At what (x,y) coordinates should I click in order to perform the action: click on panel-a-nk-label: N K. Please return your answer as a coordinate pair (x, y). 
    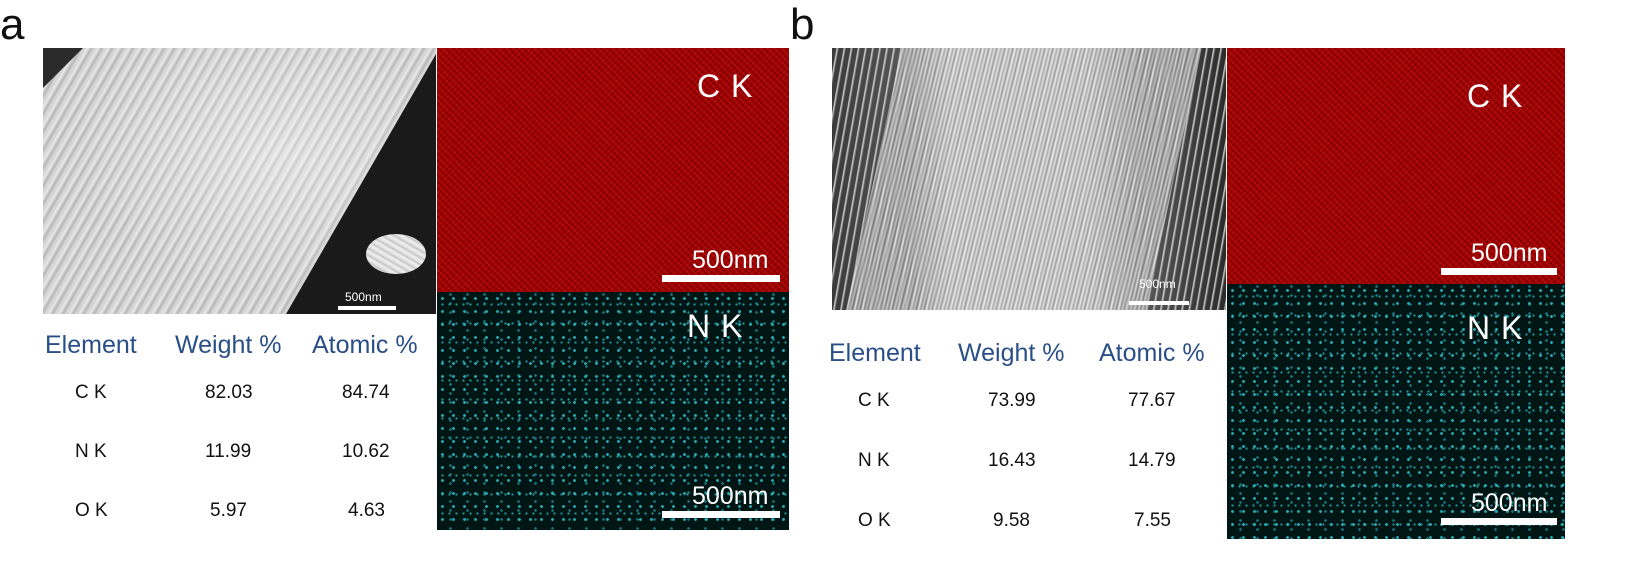
    Looking at the image, I should click on (715, 326).